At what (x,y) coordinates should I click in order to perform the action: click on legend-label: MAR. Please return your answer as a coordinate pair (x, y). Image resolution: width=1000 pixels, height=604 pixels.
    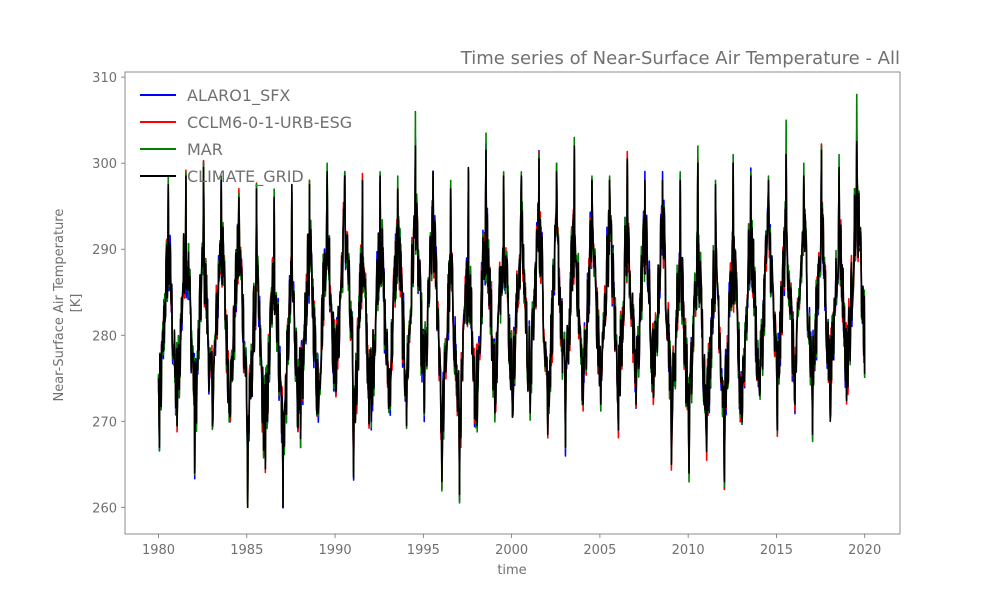
    Looking at the image, I should click on (205, 149).